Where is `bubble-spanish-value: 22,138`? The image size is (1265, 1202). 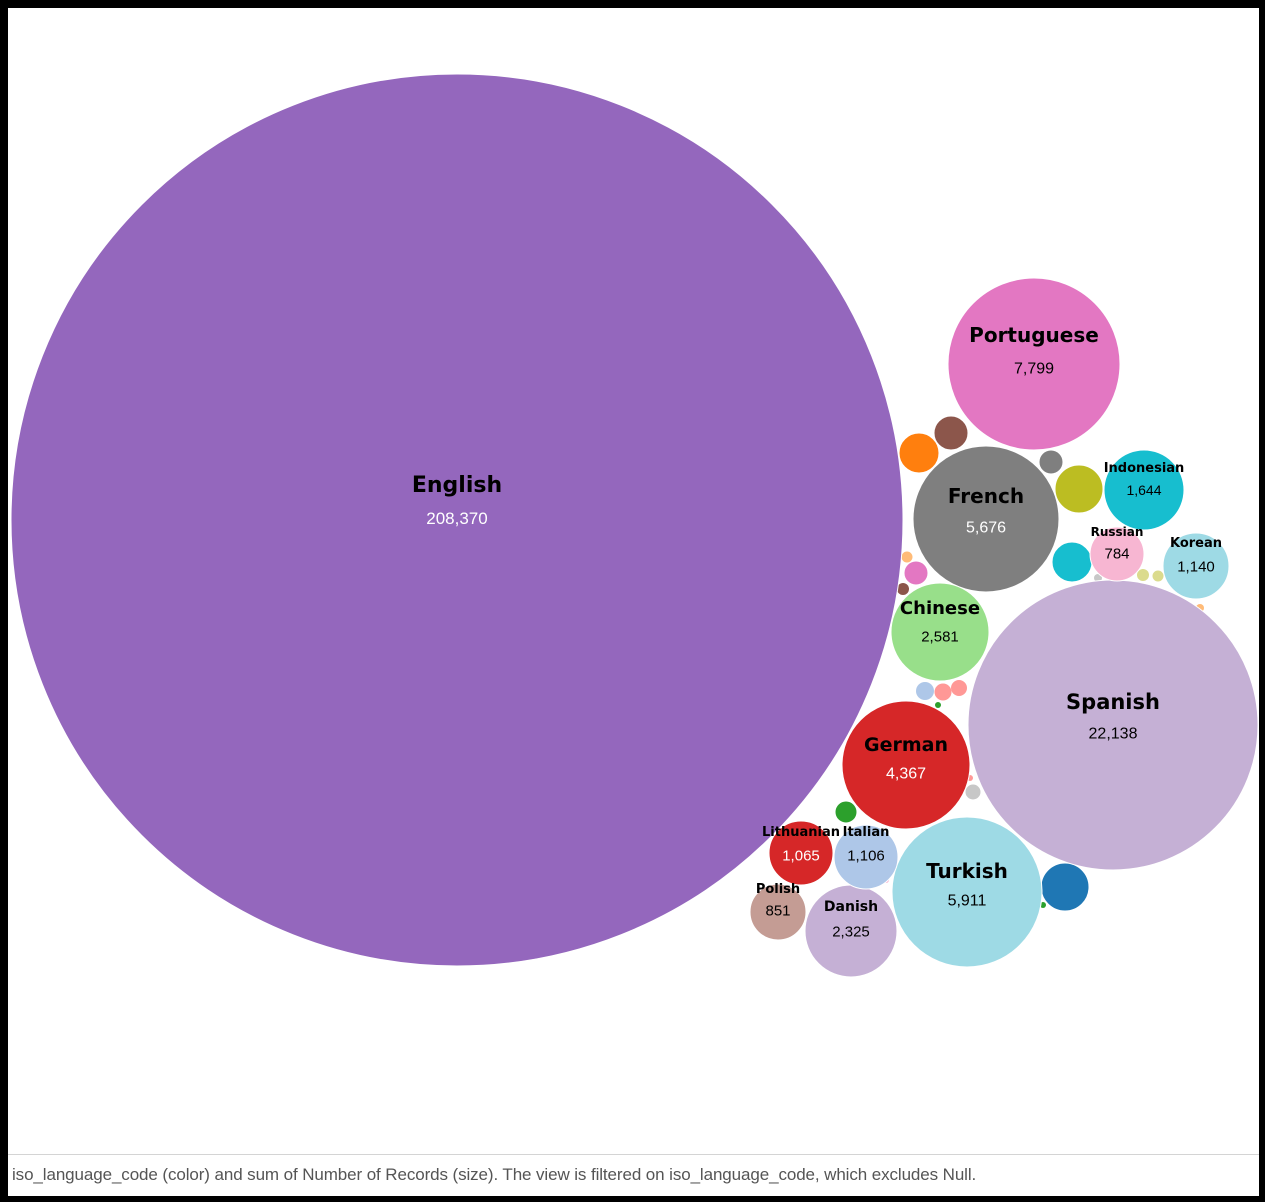
bubble-spanish-value: 22,138 is located at coordinates (1113, 734).